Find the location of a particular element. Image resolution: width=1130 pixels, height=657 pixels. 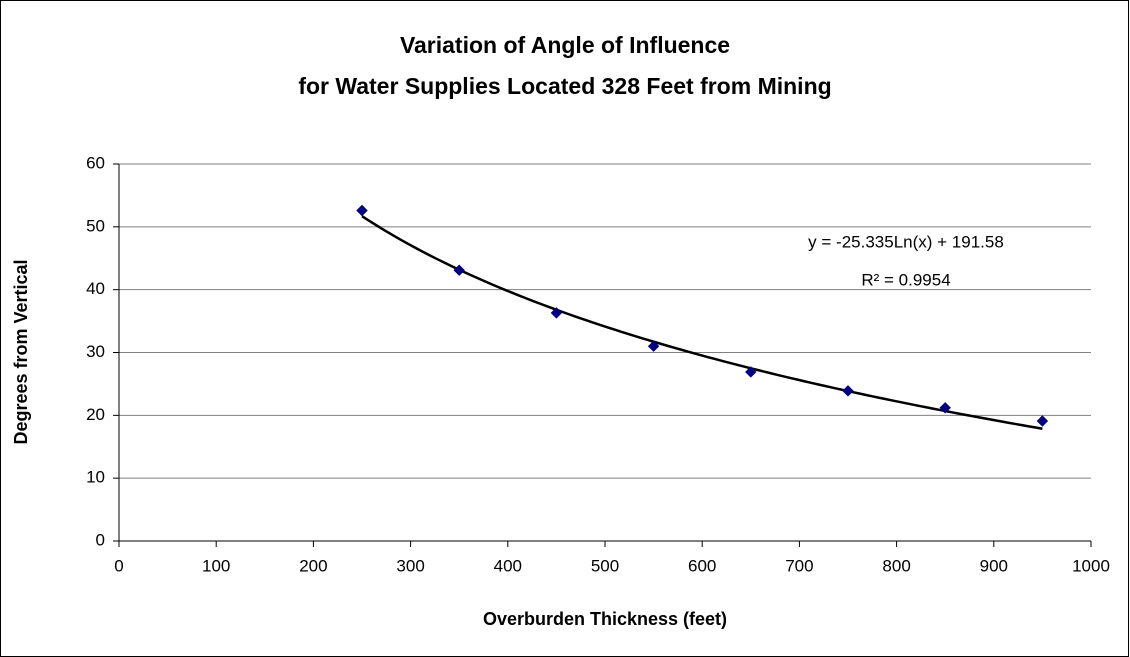

x-tick-label: 900 is located at coordinates (994, 565).